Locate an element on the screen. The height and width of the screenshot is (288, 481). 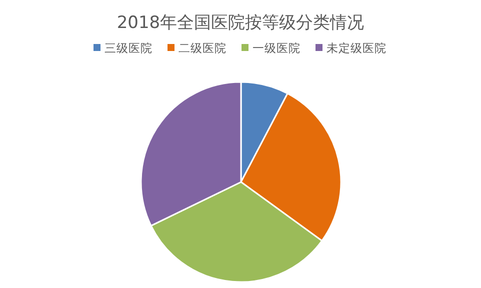
chart-title: 2018年全国医院按等级分类情况 is located at coordinates (240, 23).